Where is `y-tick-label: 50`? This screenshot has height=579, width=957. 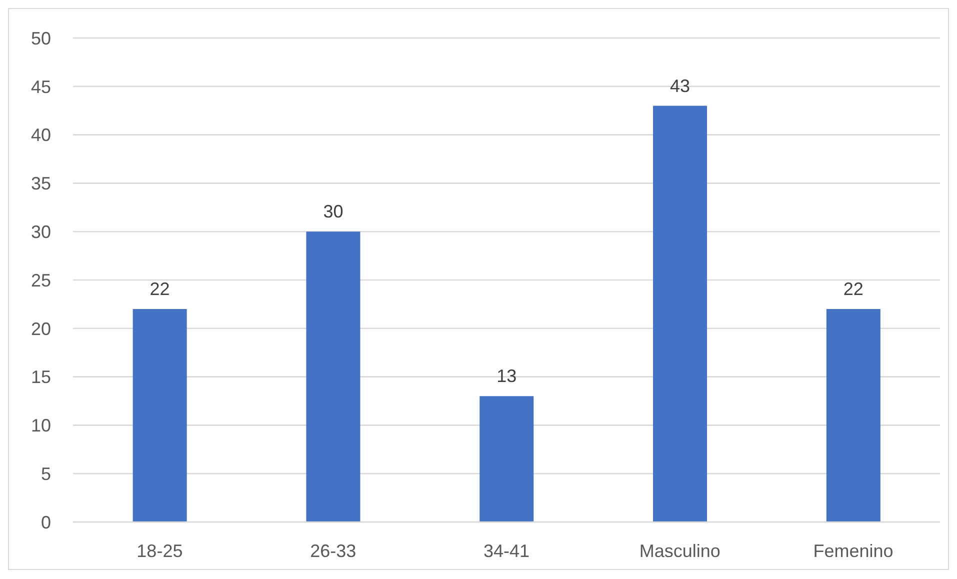 y-tick-label: 50 is located at coordinates (40, 38).